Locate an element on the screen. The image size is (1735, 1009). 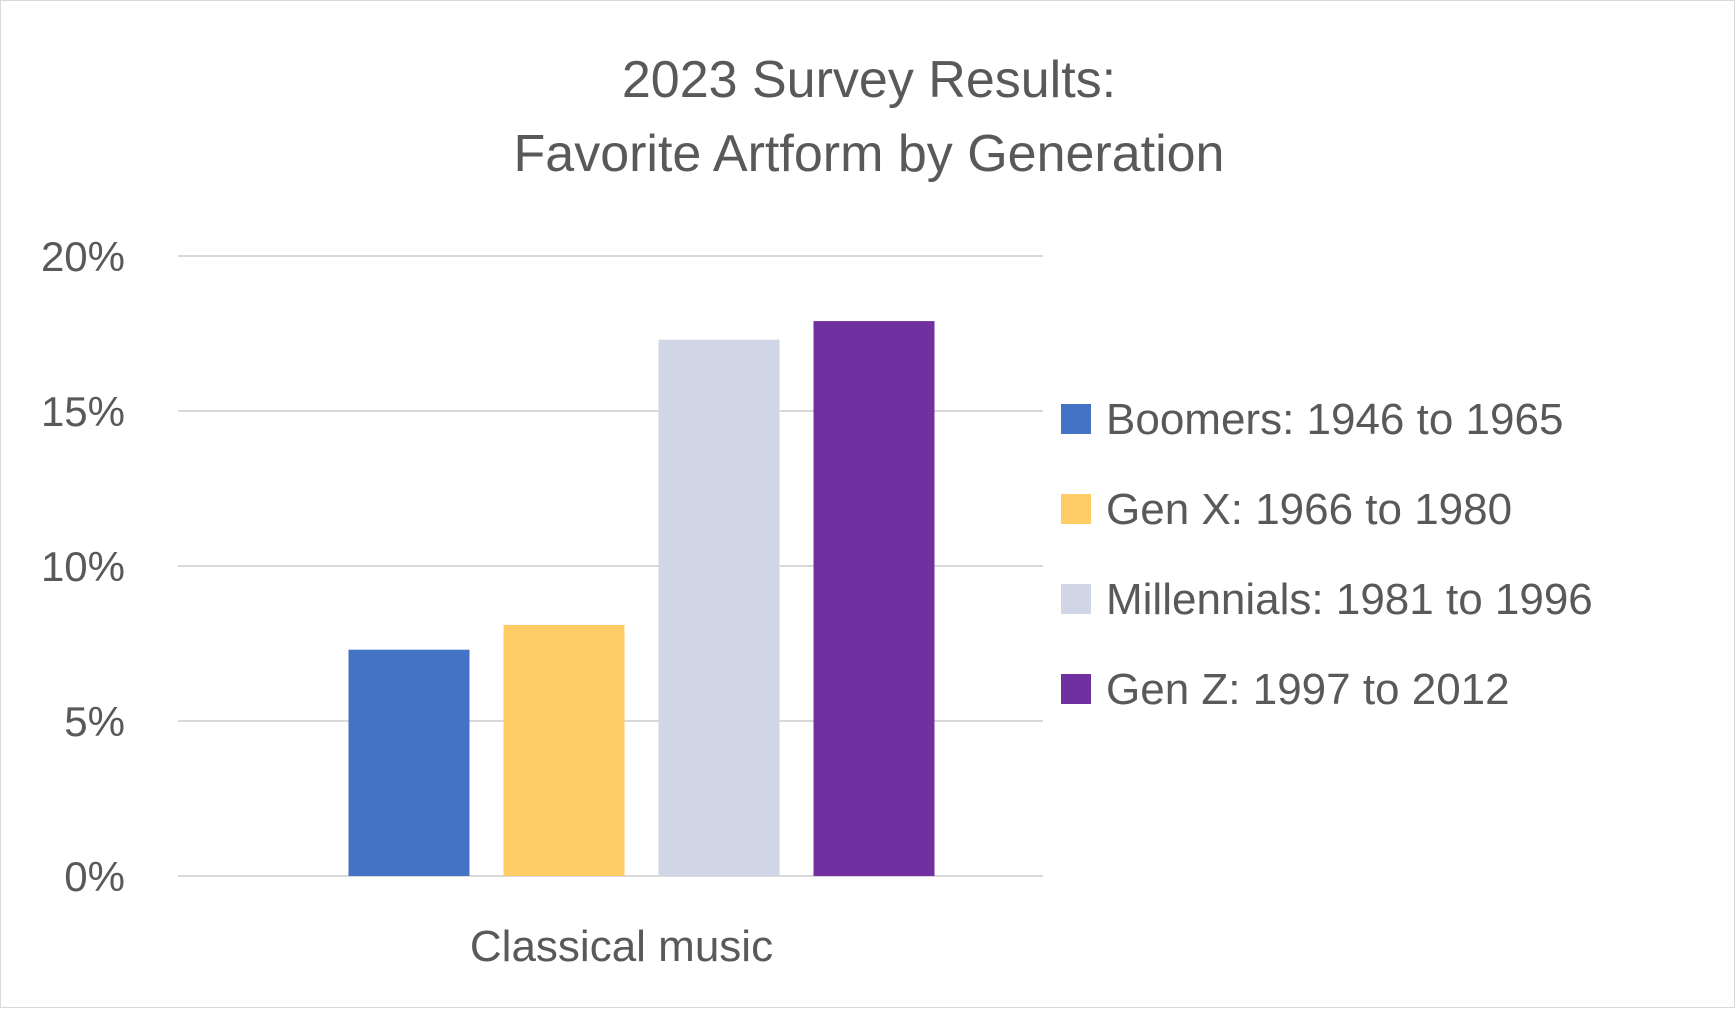
bar-boomers is located at coordinates (409, 762).